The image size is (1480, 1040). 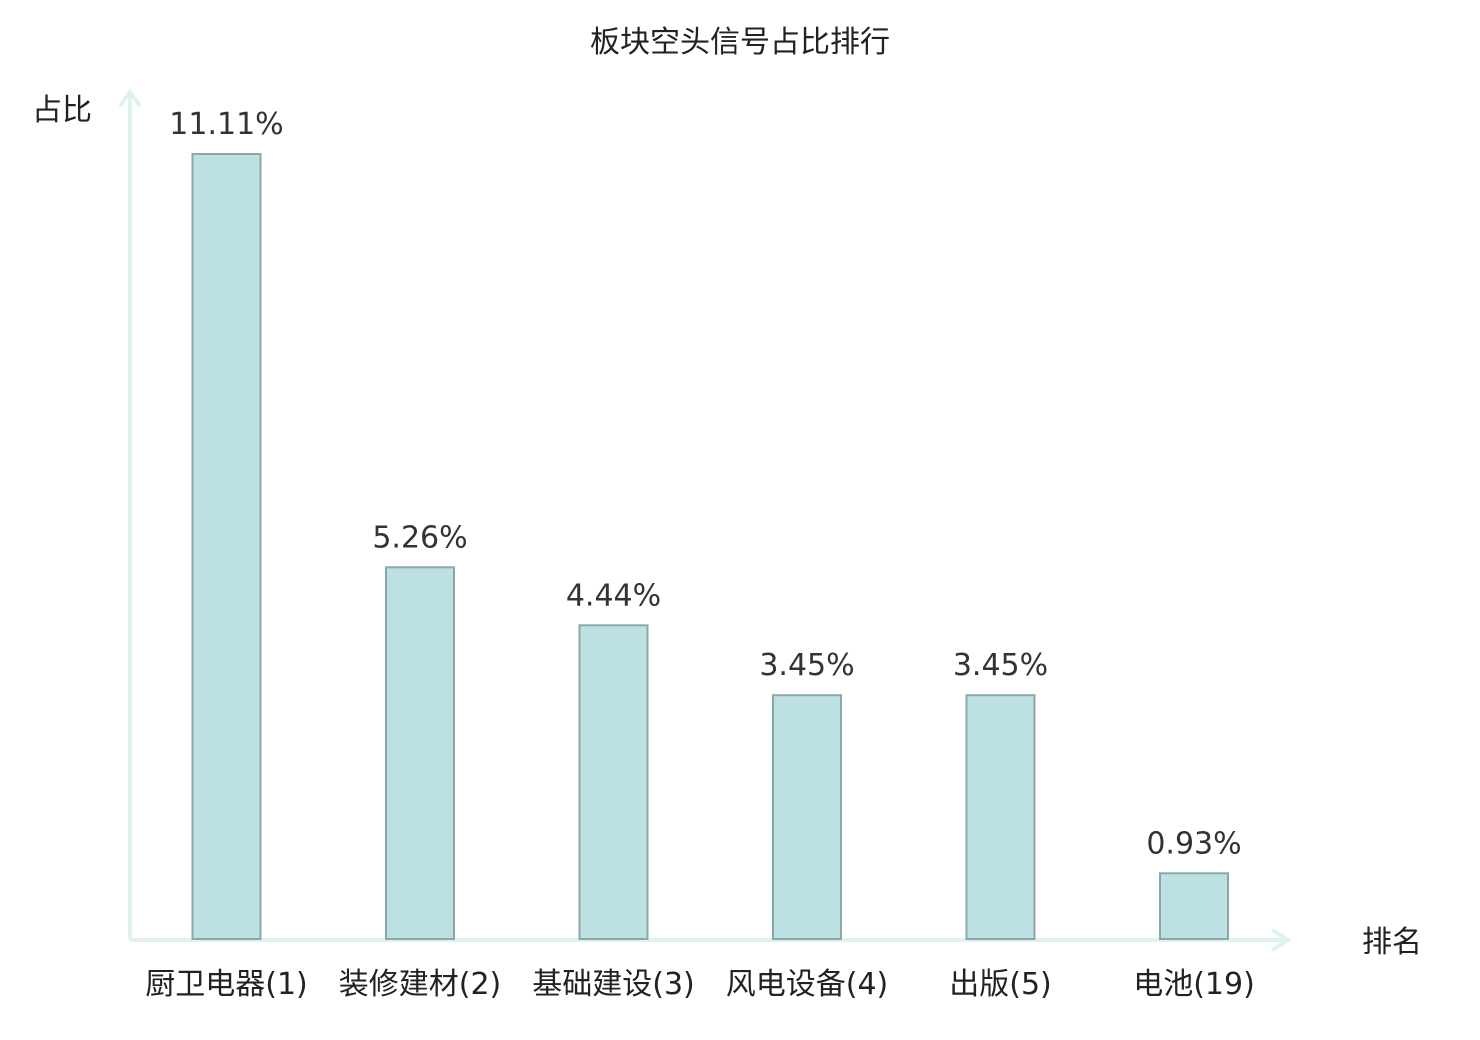 What do you see at coordinates (700, 984) in the screenshot?
I see `category-labels-group: 厨卫电器(1) 装修建材(2) 基础建设(3) 风电设备(4) 出版(5) 电池(19)` at bounding box center [700, 984].